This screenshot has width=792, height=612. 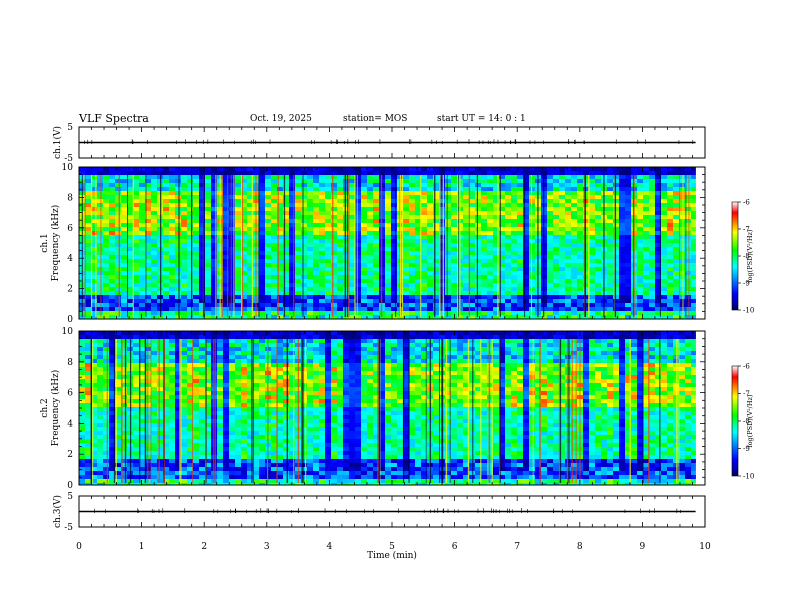 What do you see at coordinates (114, 118) in the screenshot?
I see `chart-title: VLF Spectra` at bounding box center [114, 118].